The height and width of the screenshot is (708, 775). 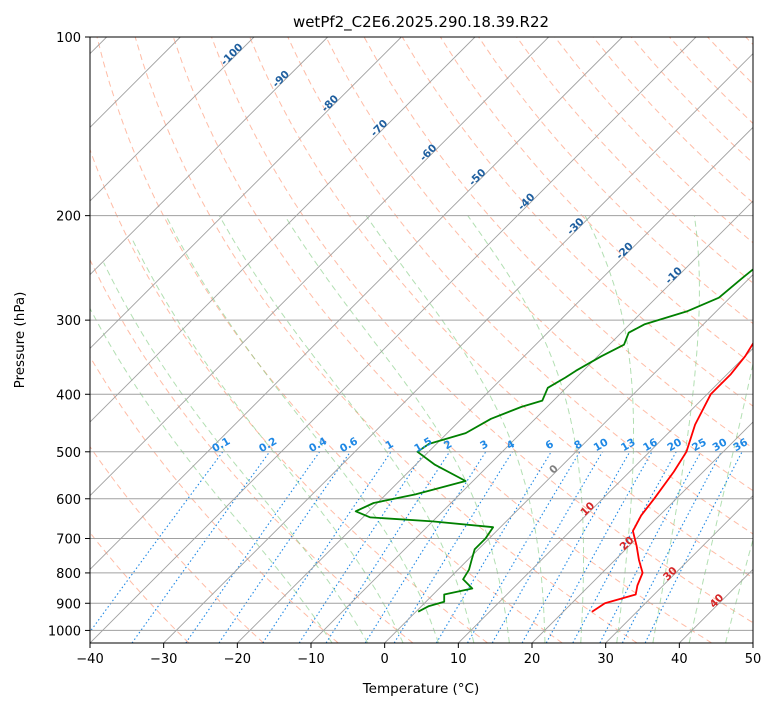 What do you see at coordinates (20, 340) in the screenshot?
I see `y-axis-label: Pressure (hPa)` at bounding box center [20, 340].